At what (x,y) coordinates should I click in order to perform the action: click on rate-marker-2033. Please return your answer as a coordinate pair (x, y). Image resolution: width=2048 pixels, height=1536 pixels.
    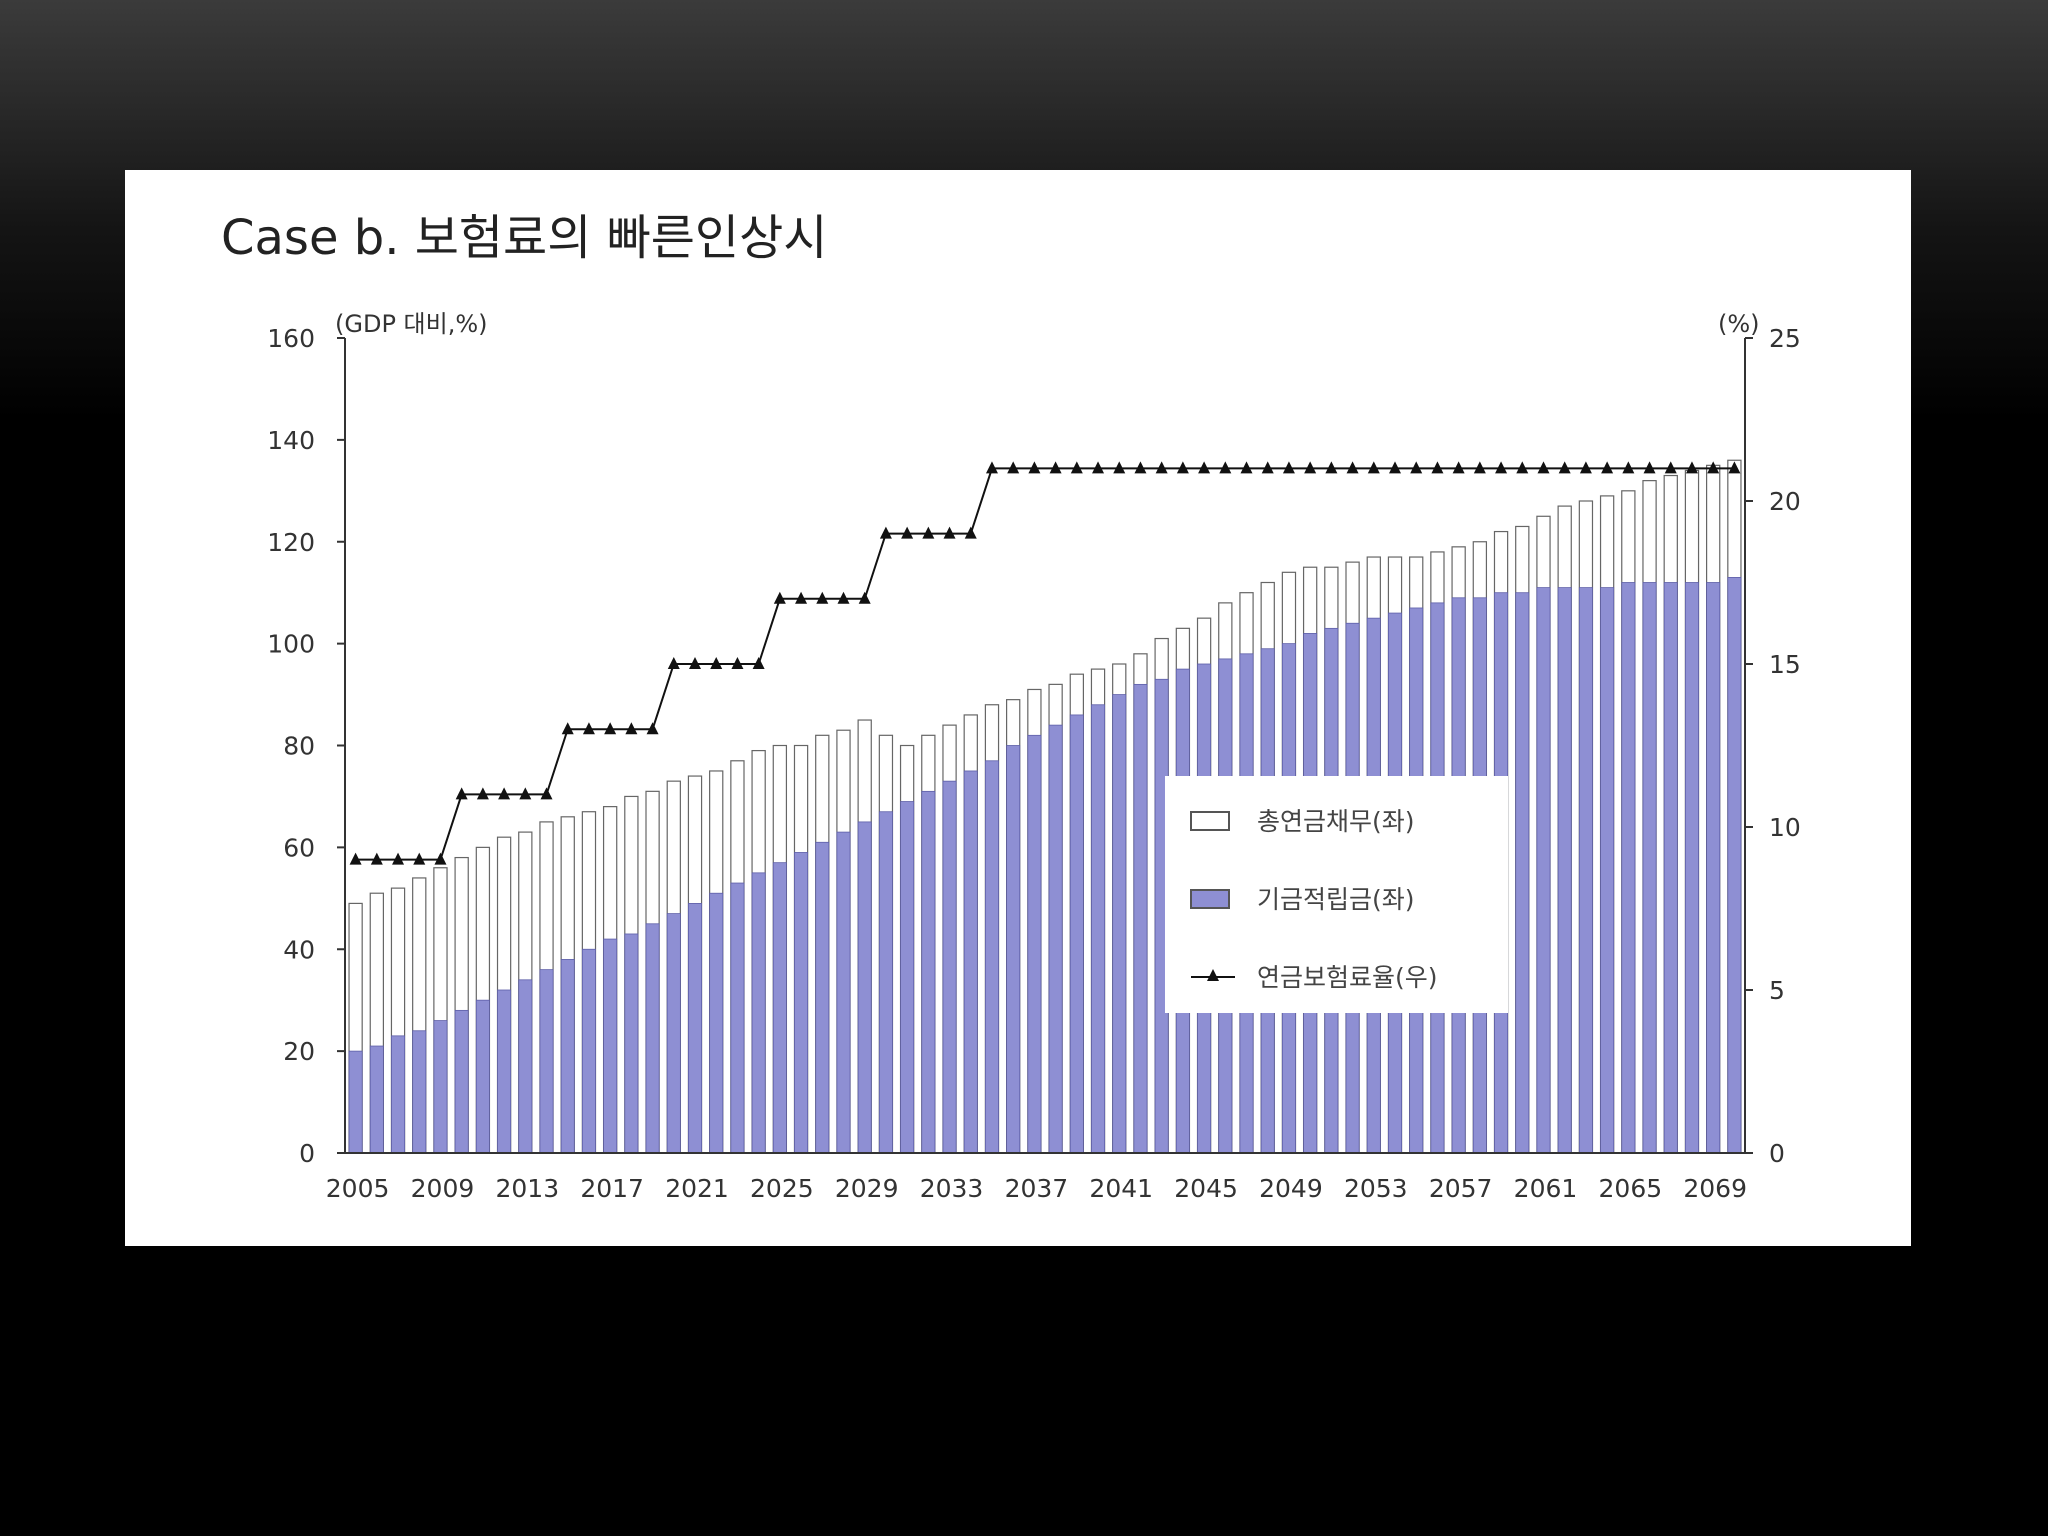
    Looking at the image, I should click on (949, 532).